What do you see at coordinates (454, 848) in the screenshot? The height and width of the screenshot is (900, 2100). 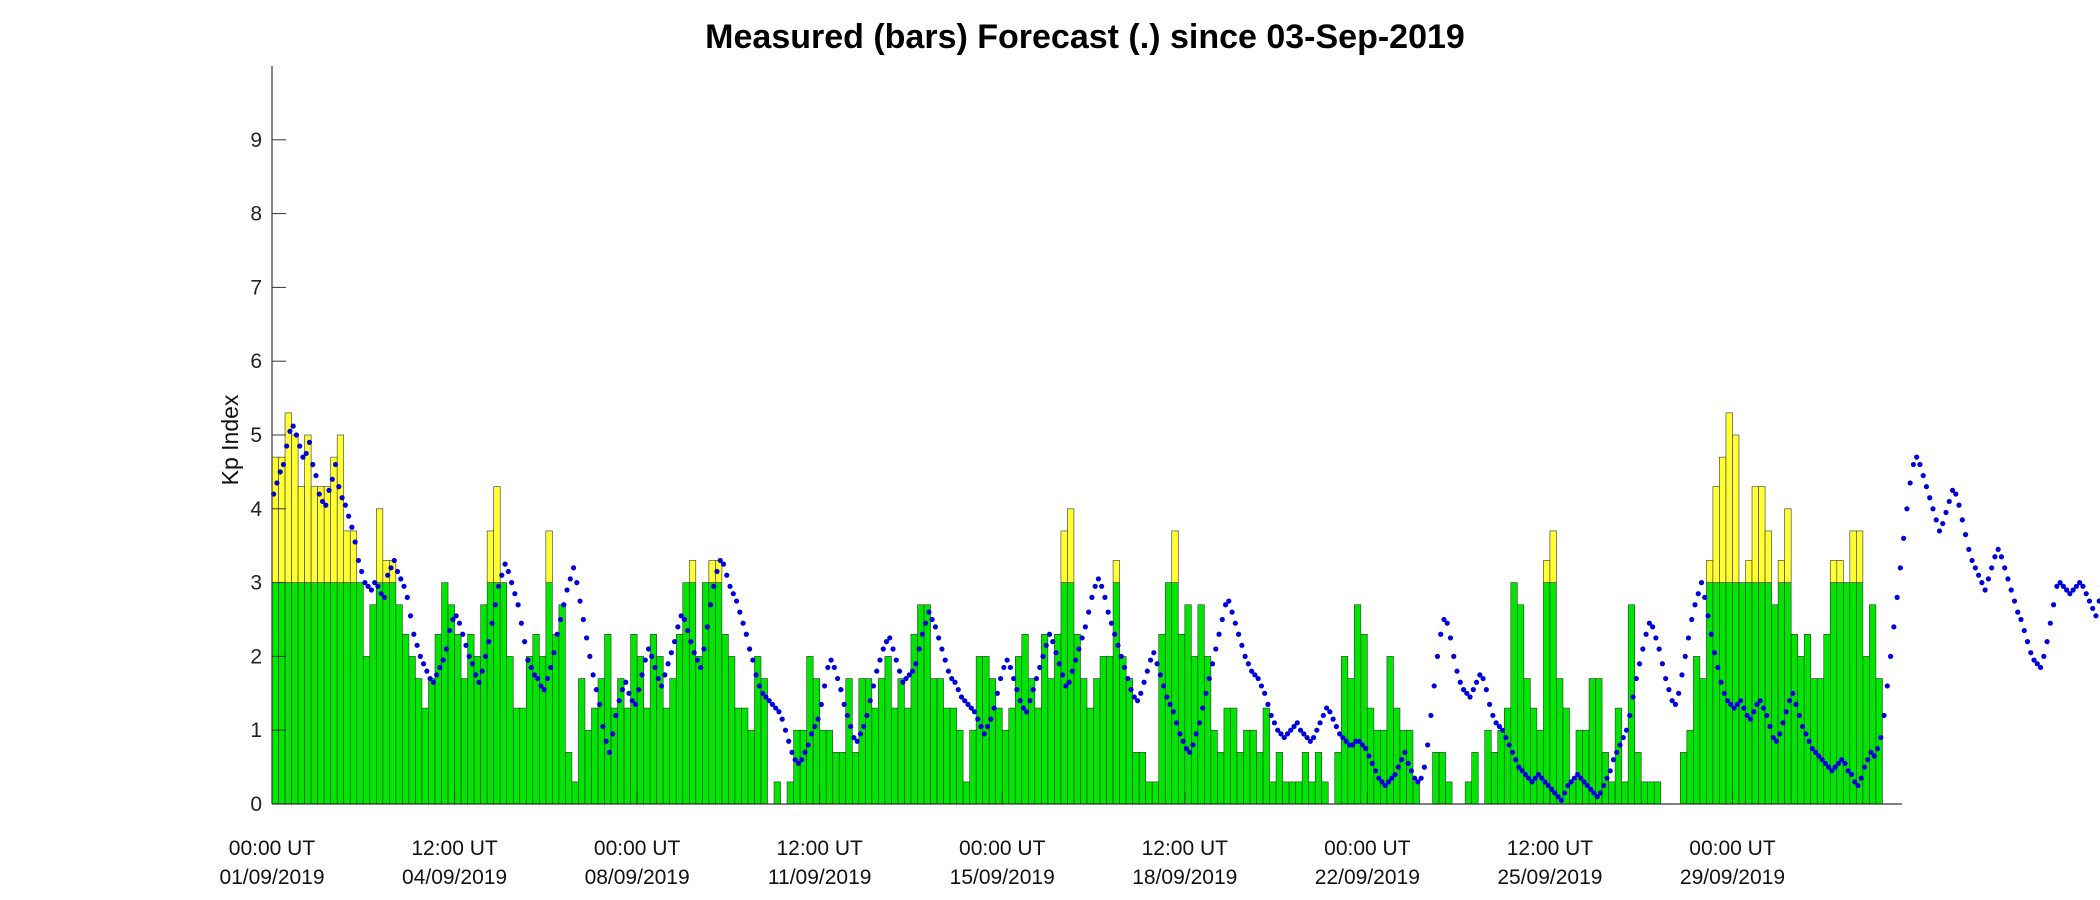 I see `x-tick-label-time: 12:00 UT` at bounding box center [454, 848].